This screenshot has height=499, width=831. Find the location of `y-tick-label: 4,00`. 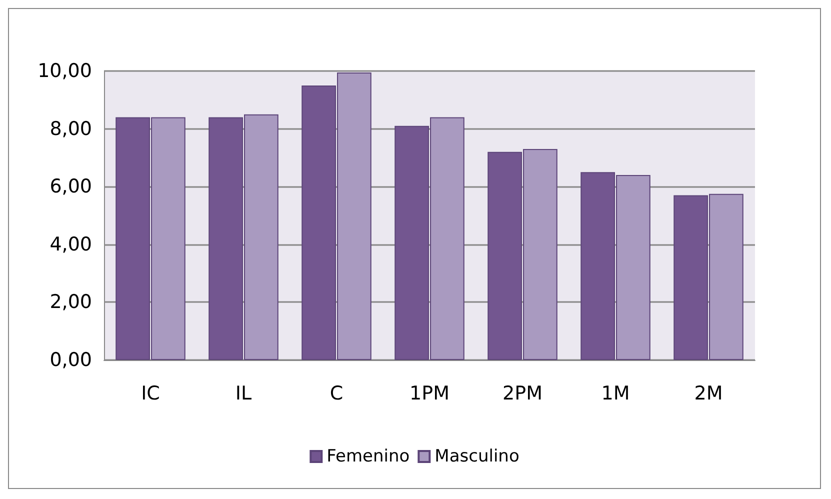

y-tick-label: 4,00 is located at coordinates (71, 244).